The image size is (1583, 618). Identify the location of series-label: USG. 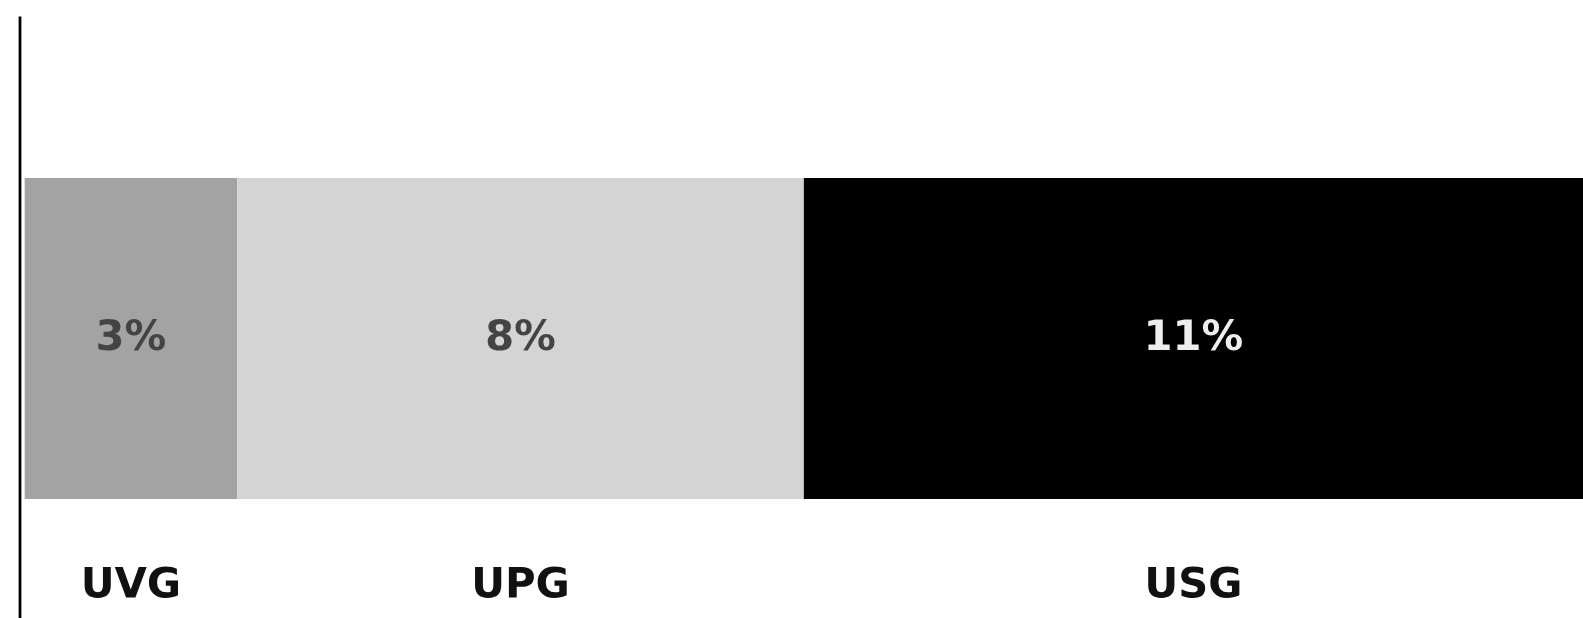
(1194, 582).